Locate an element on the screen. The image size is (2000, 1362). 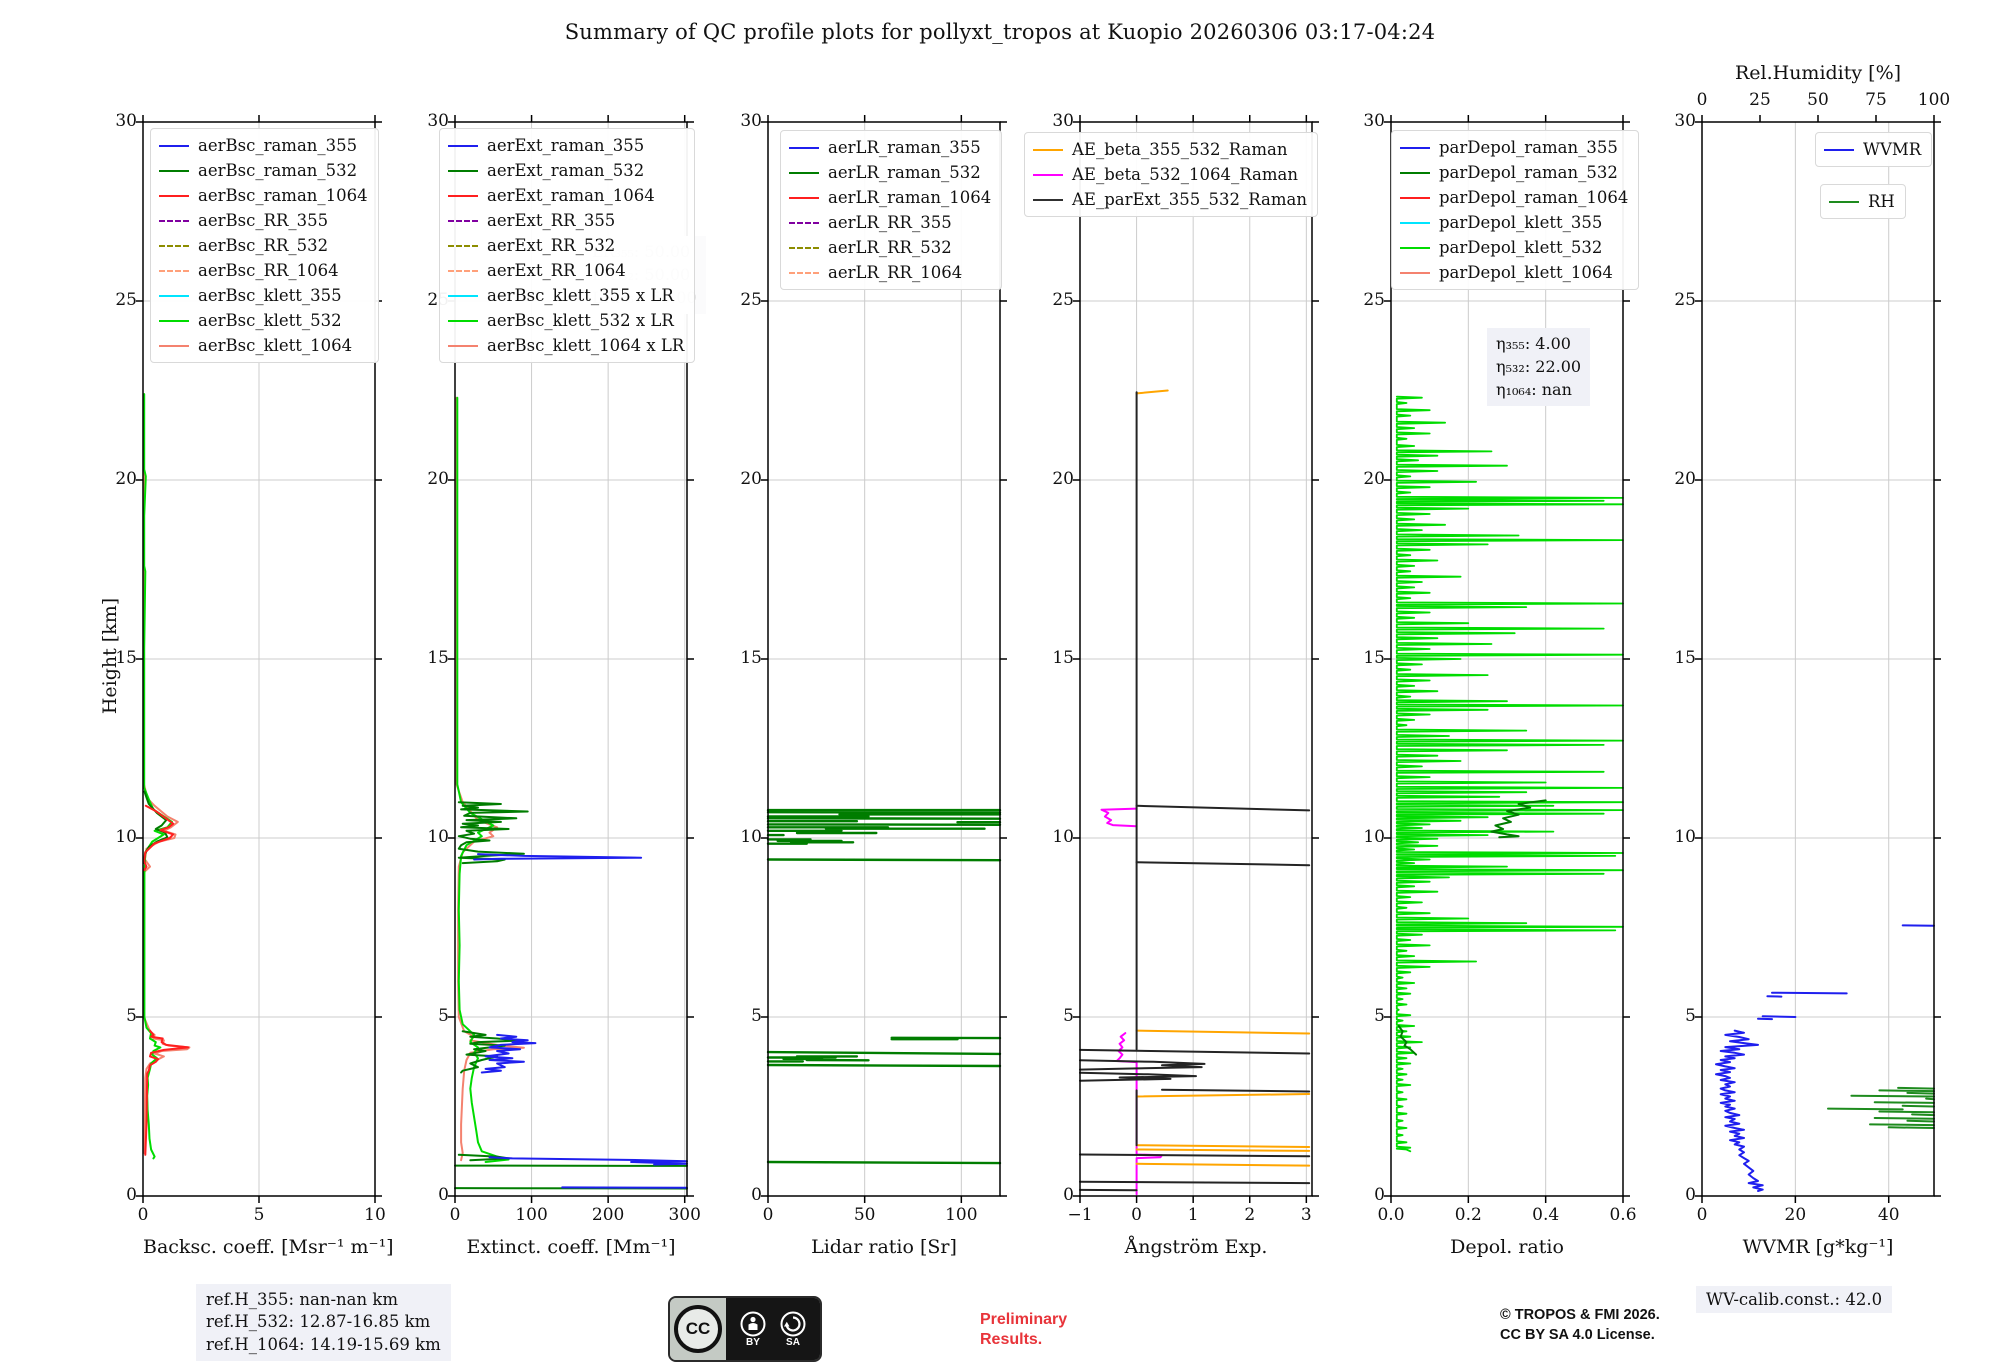
legend-entry: aerBsc_klett_355 is located at coordinates (263, 295).